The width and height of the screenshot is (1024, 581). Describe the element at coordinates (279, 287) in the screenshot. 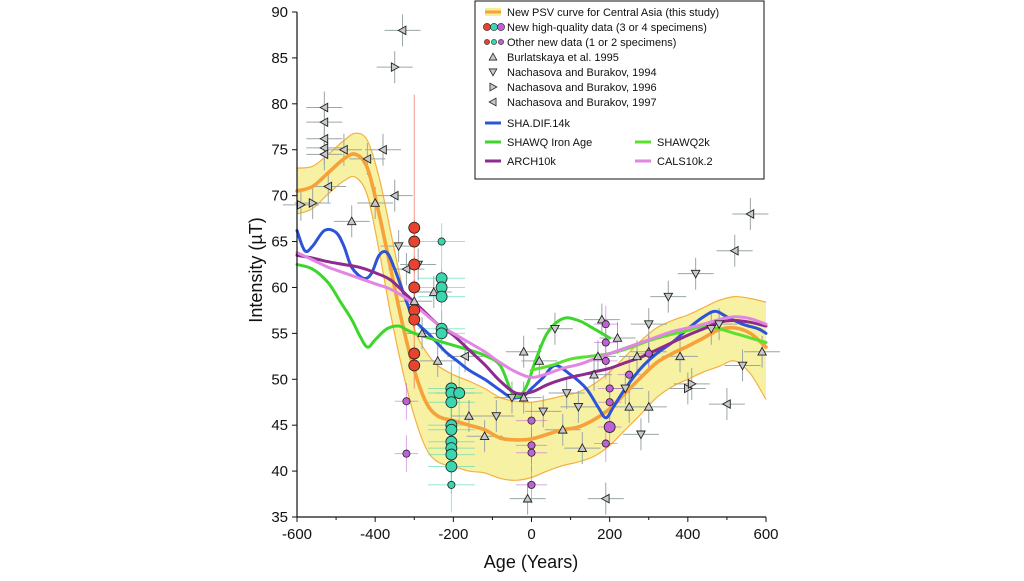

I see `y-tick-label: 60` at that location.